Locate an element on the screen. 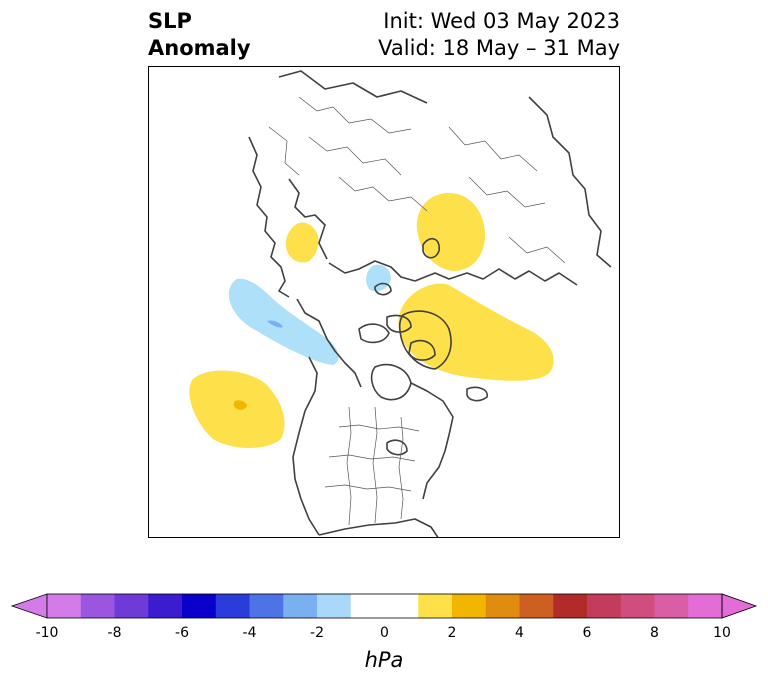  anomaly-positive-scandinavia is located at coordinates (302, 242).